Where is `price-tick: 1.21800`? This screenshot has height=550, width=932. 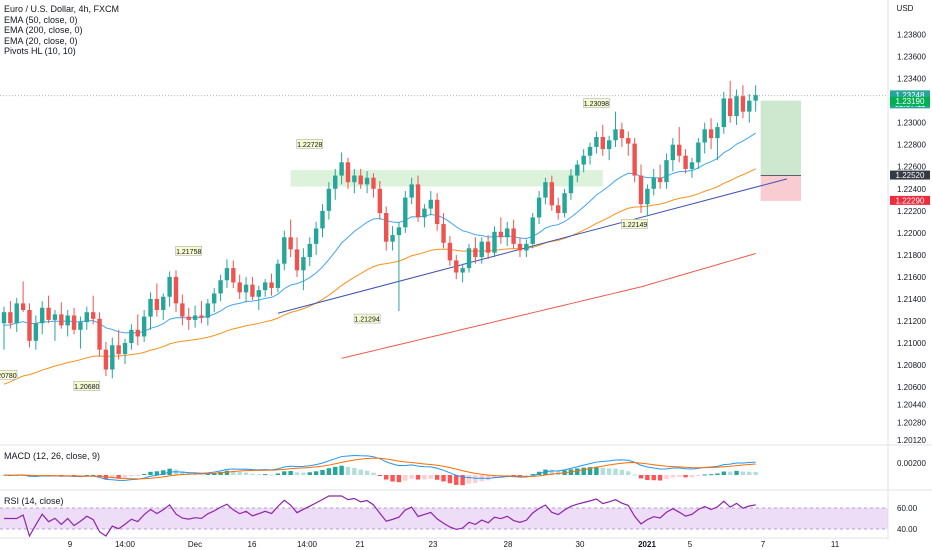
price-tick: 1.21800 is located at coordinates (911, 255).